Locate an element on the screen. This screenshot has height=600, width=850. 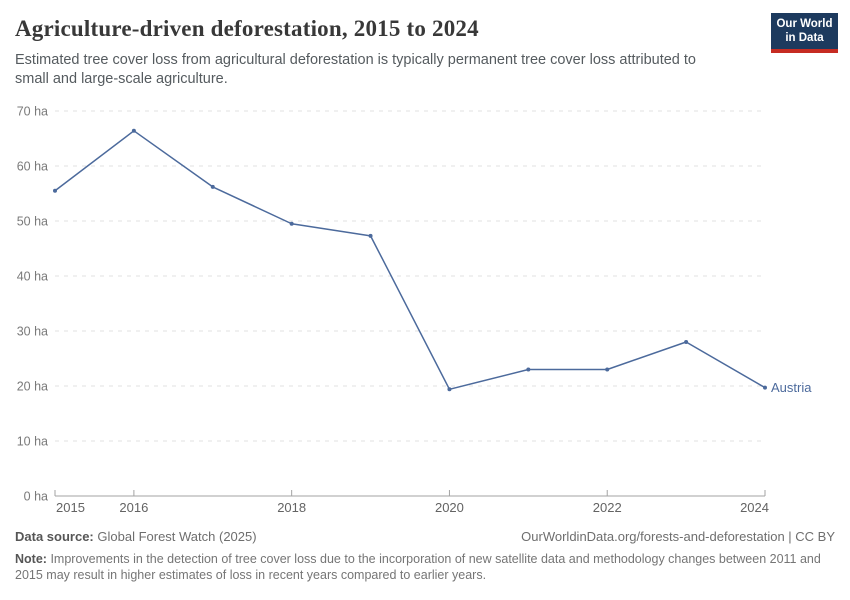
data-source: Data source: Global Forest Watch (2025) is located at coordinates (136, 536).